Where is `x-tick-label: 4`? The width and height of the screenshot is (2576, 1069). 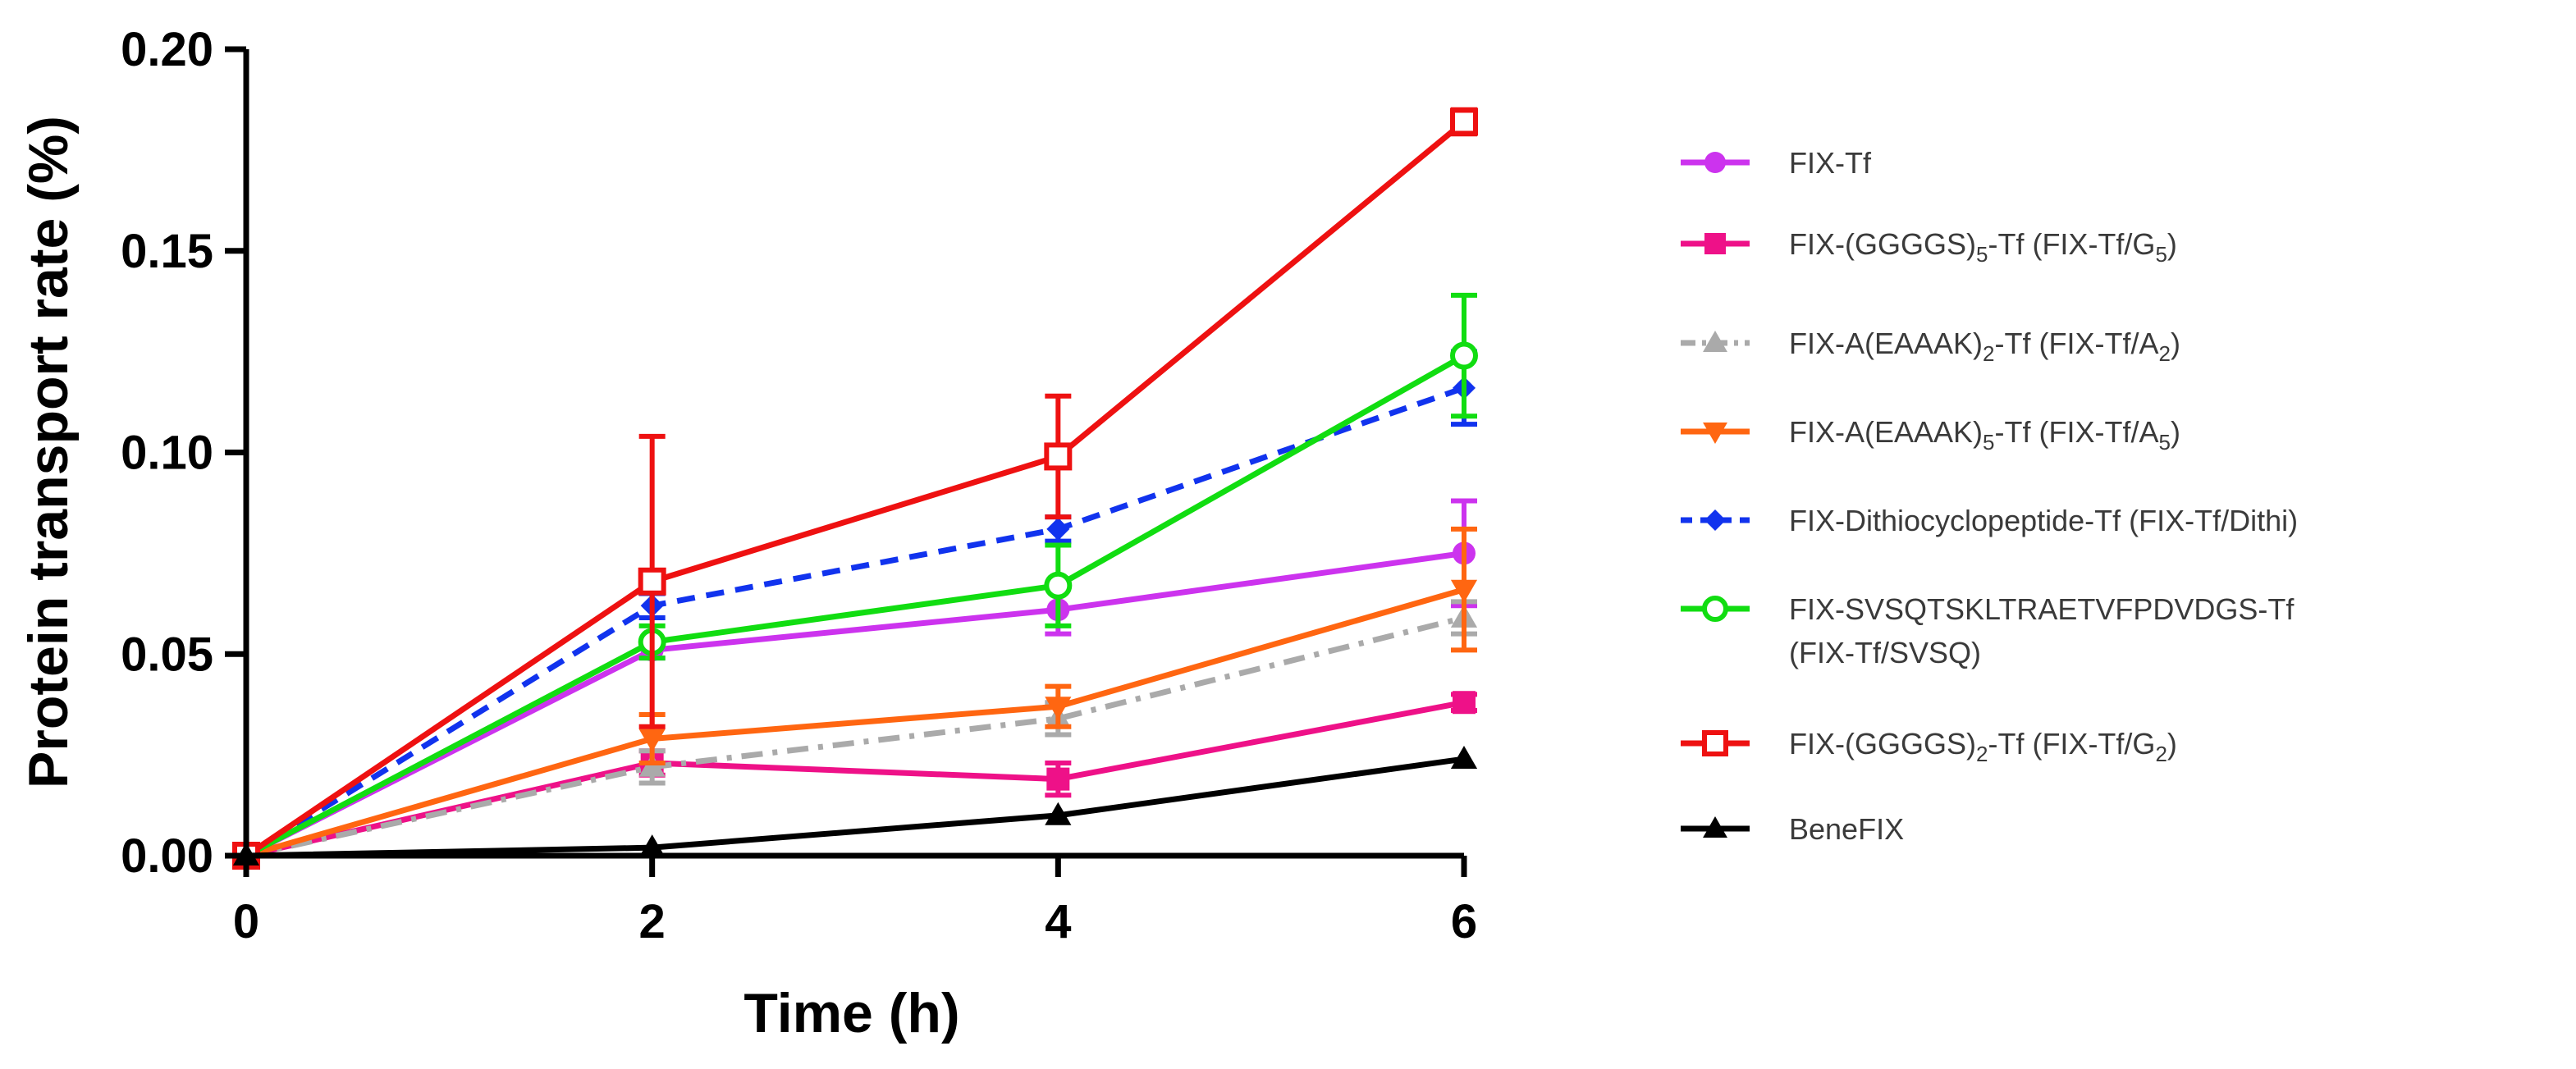
x-tick-label: 4 is located at coordinates (1058, 922).